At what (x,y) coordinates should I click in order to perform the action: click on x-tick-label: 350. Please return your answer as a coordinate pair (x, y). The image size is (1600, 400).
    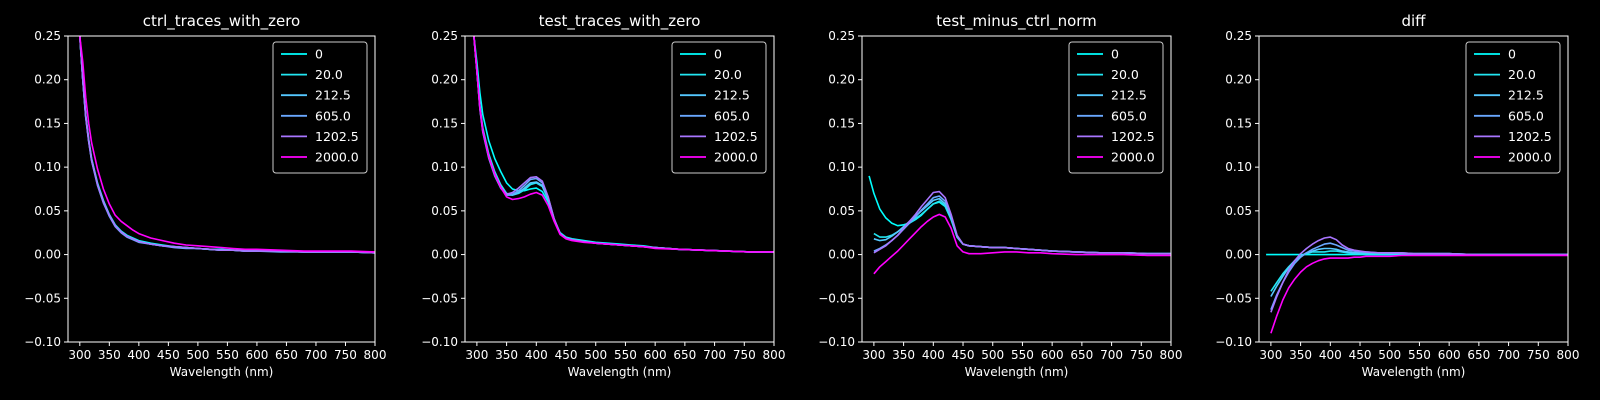
    Looking at the image, I should click on (109, 355).